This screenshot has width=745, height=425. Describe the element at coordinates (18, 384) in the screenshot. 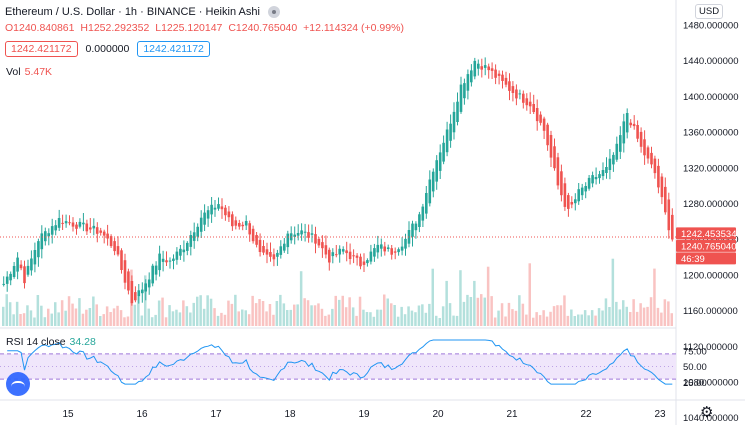

I see `tradingview-logo-icon` at that location.